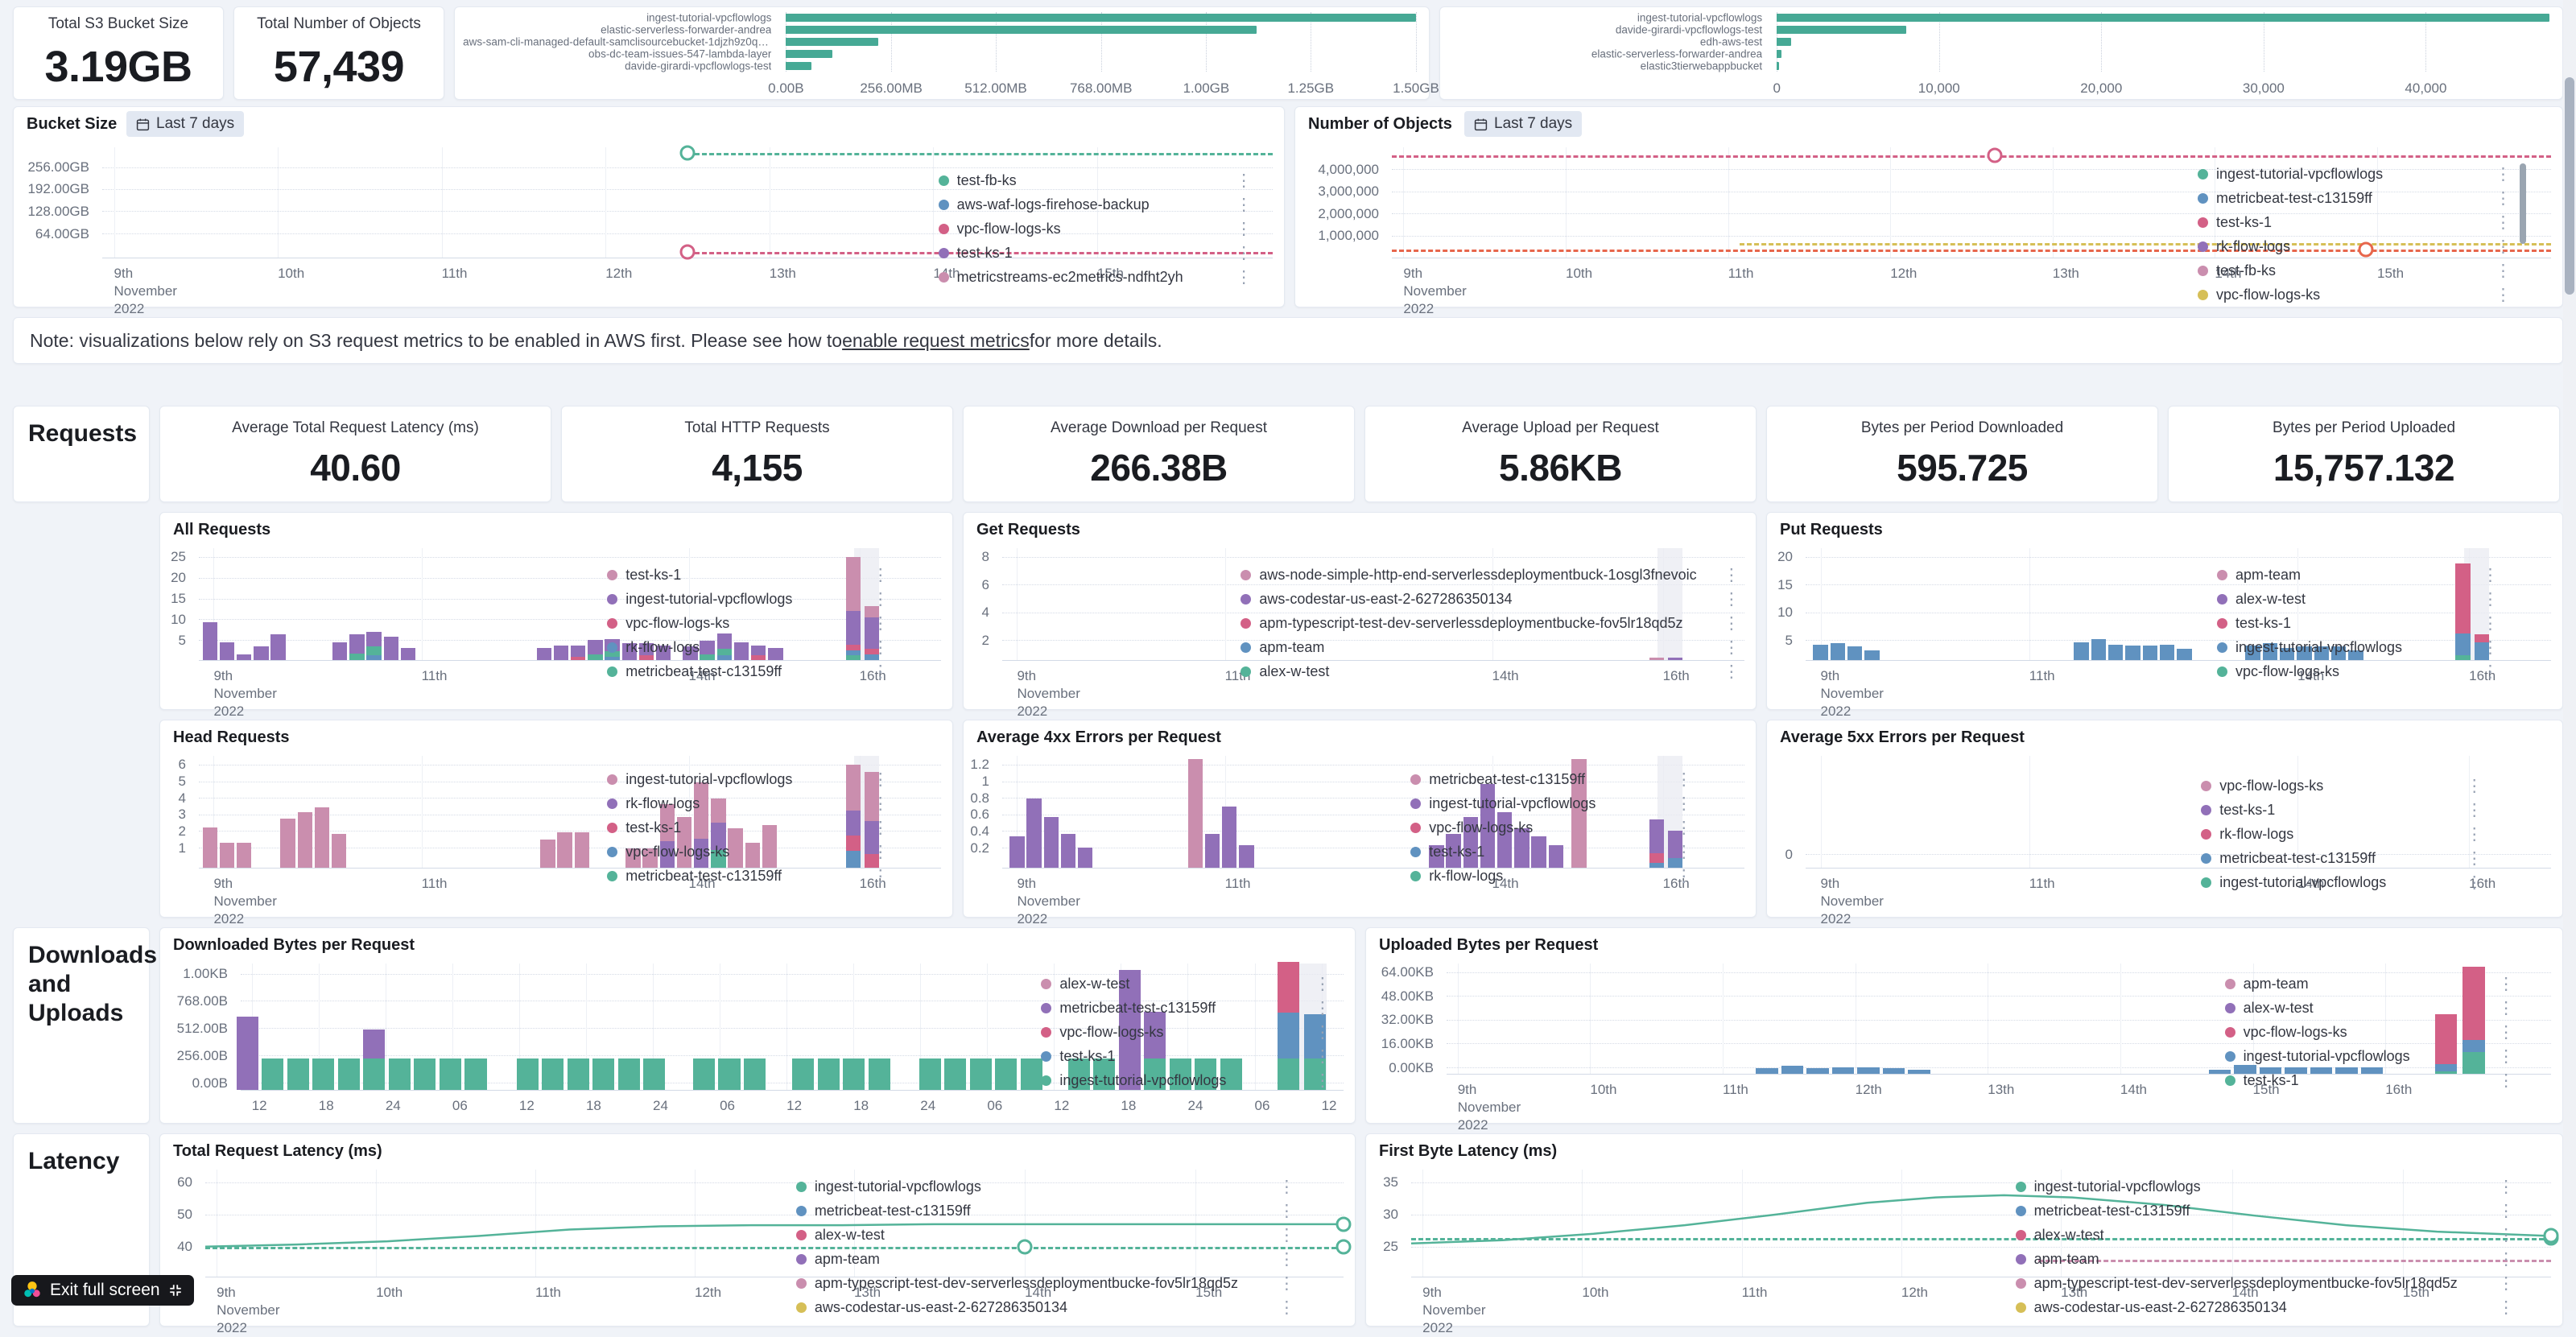 Image resolution: width=2576 pixels, height=1337 pixels. I want to click on legend-item: metricstreams-ec2metrics-ndfht2yh ⋮, so click(1095, 278).